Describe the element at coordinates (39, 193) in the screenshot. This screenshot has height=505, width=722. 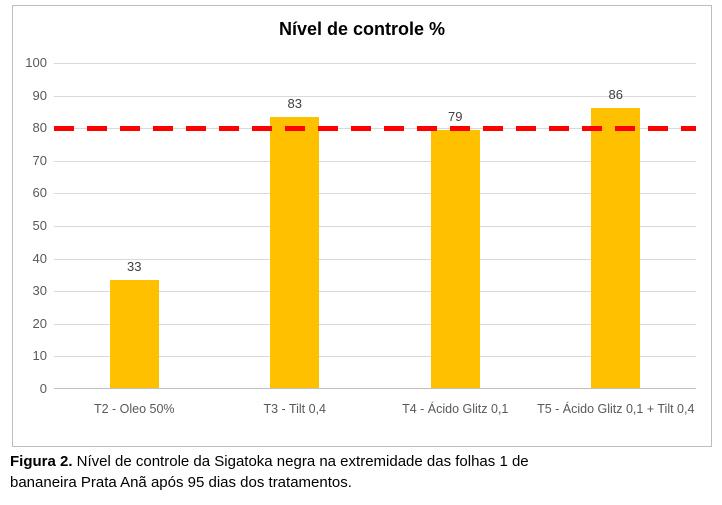
I see `y-tick-label: 60` at that location.